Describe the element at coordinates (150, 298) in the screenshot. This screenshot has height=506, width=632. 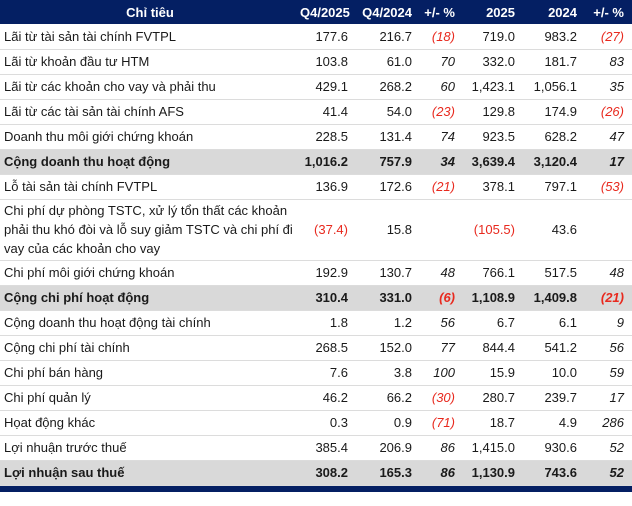
I see `row-label: Cộng chi phí hoạt động` at that location.